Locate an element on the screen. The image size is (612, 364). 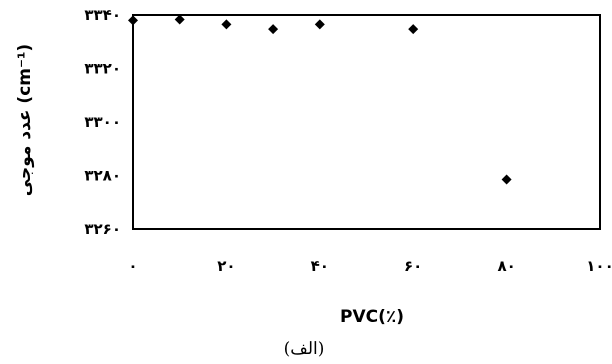
x-tick-label: ۶۰ is located at coordinates (413, 266).